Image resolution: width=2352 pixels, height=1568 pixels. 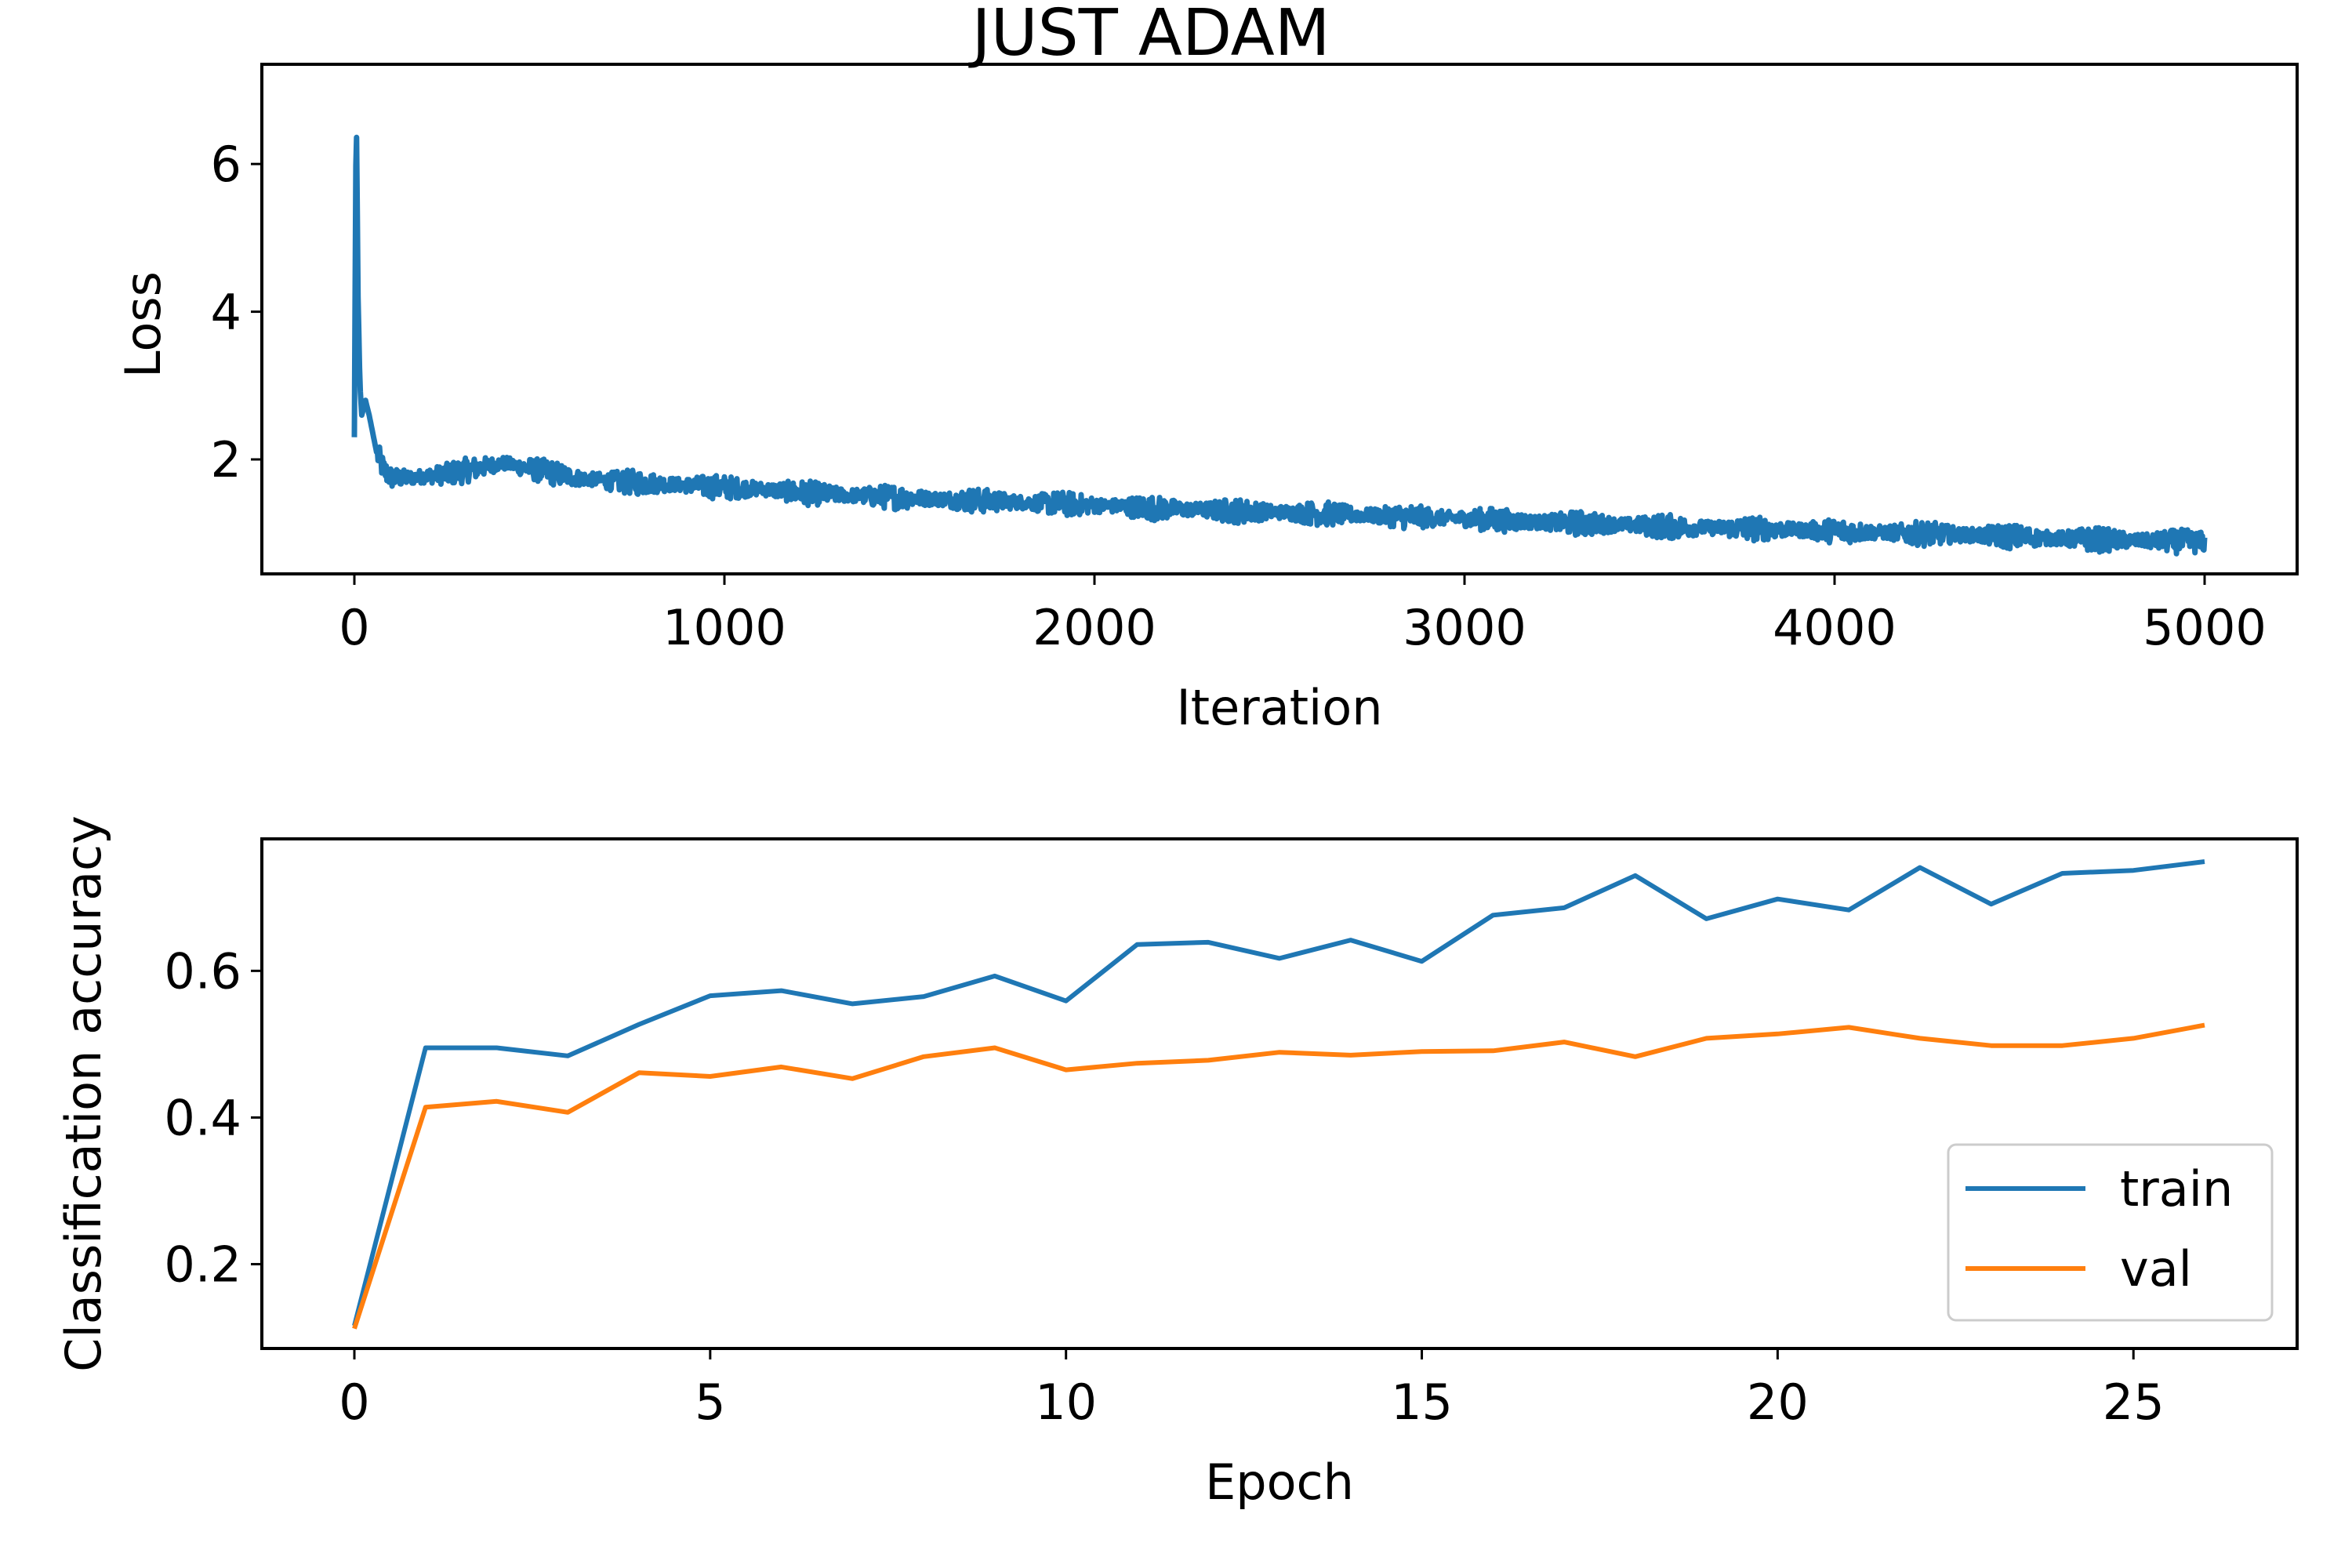 I want to click on x-tick-label: 1000, so click(x=724, y=627).